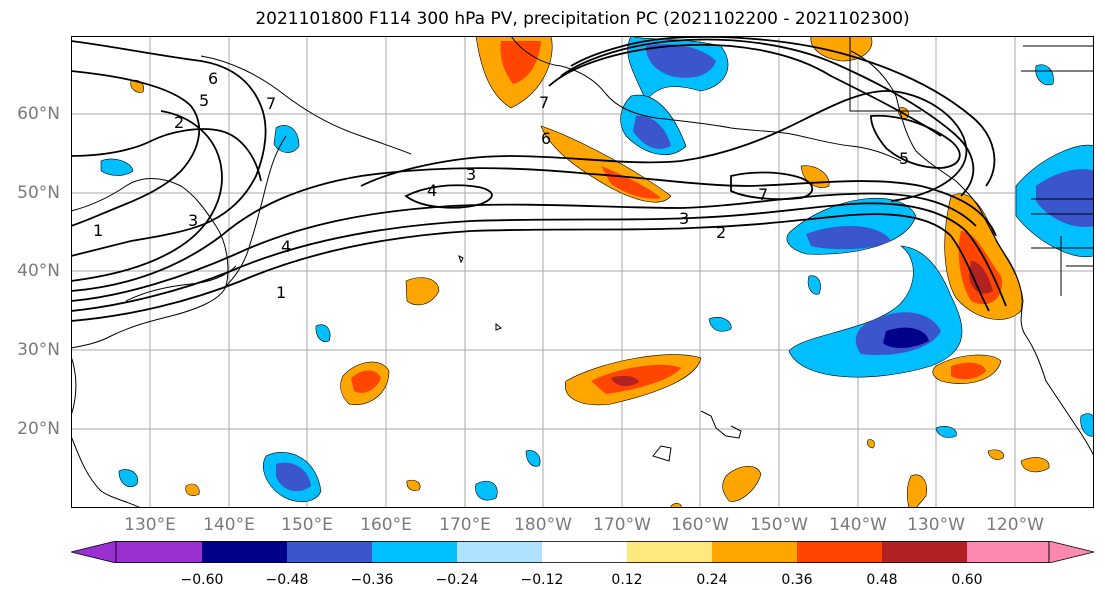 Image resolution: width=1105 pixels, height=601 pixels. Describe the element at coordinates (179, 122) in the screenshot. I see `pv-label-2a: 2` at that location.